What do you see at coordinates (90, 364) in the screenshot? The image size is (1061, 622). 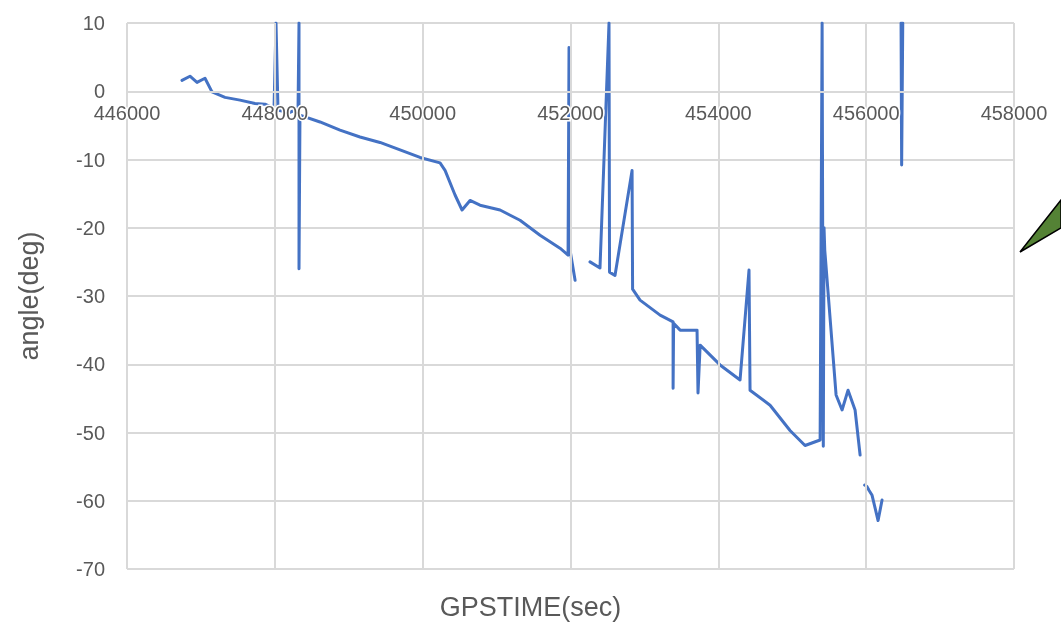 I see `y-tick-label: -40` at bounding box center [90, 364].